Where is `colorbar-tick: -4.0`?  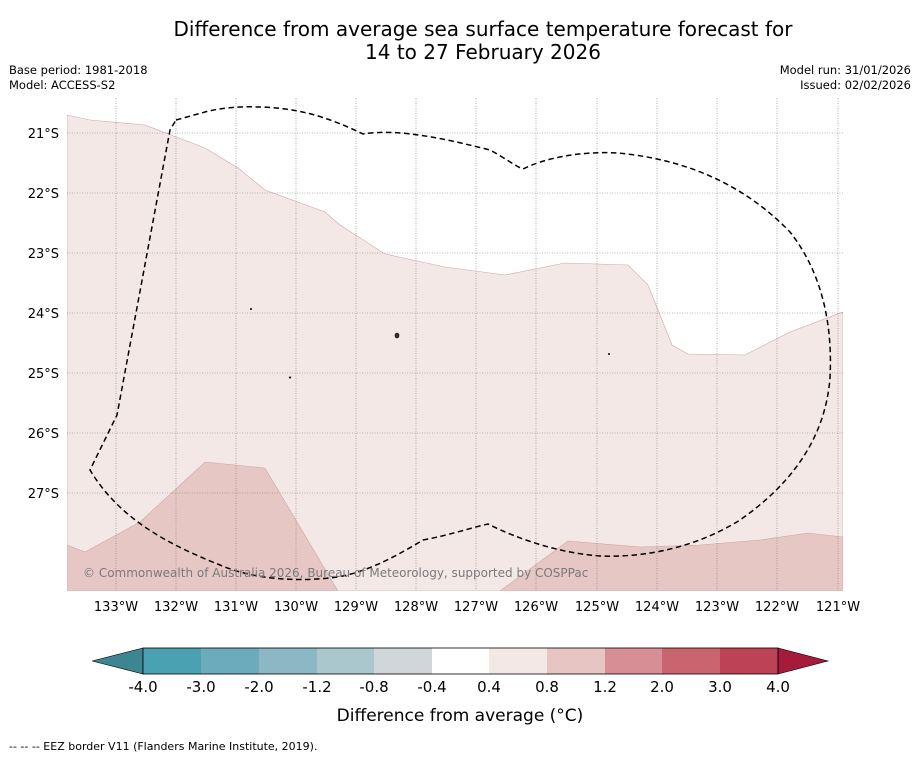 colorbar-tick: -4.0 is located at coordinates (142, 687).